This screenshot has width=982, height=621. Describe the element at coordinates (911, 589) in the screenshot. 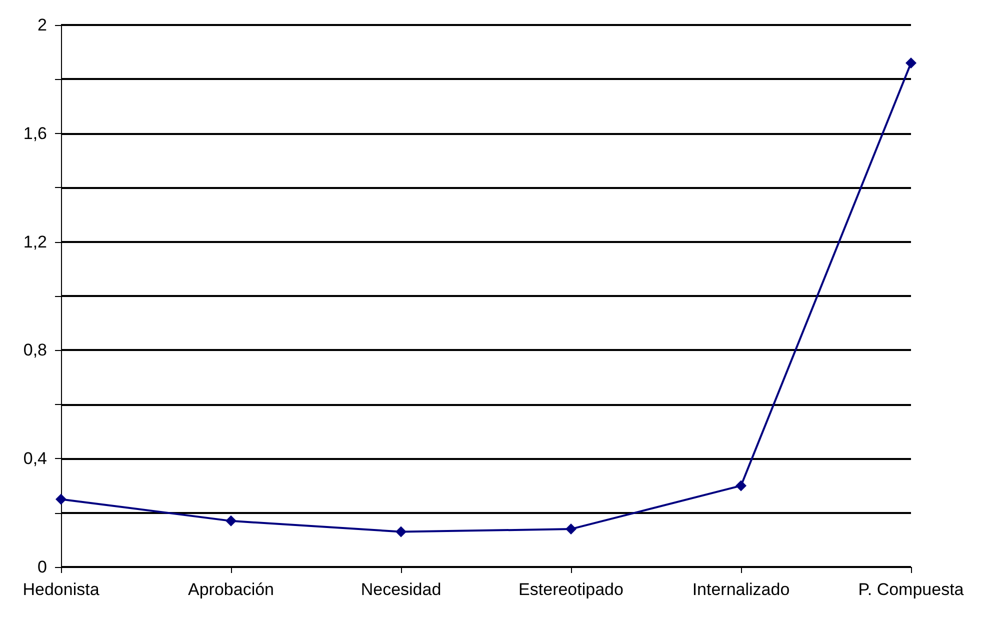

I see `x-tick-label: P. Compuesta` at that location.